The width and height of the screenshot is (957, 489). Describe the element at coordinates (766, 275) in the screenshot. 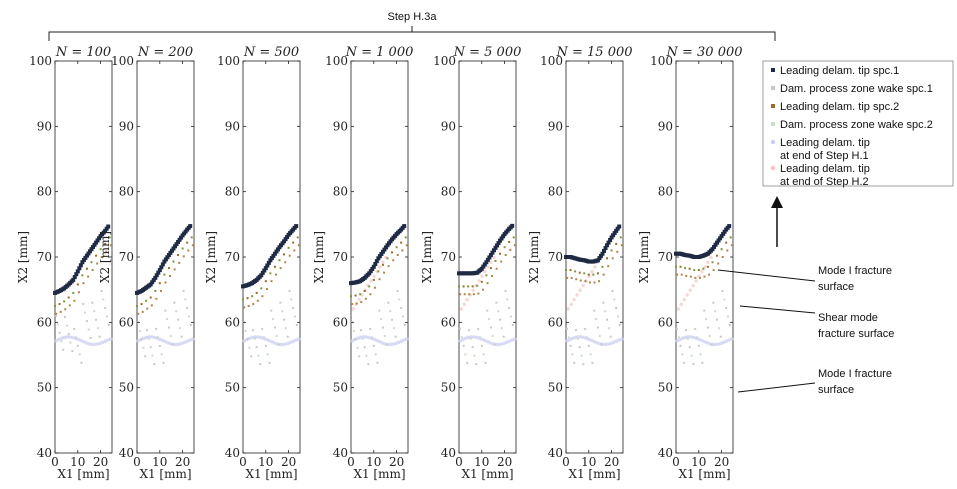

I see `annotation-leader` at that location.